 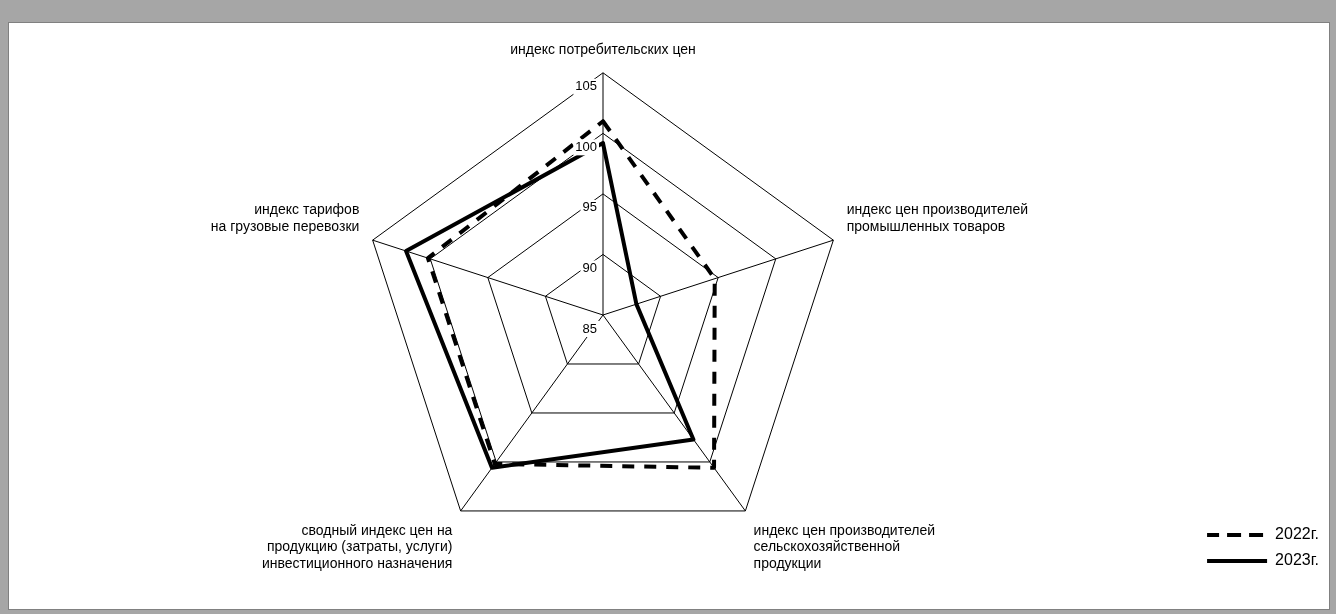 What do you see at coordinates (357, 546) in the screenshot?
I see `spoke-label: сводный индекс цен на продукцию (затраты, услуги) инвестиционного назначения` at bounding box center [357, 546].